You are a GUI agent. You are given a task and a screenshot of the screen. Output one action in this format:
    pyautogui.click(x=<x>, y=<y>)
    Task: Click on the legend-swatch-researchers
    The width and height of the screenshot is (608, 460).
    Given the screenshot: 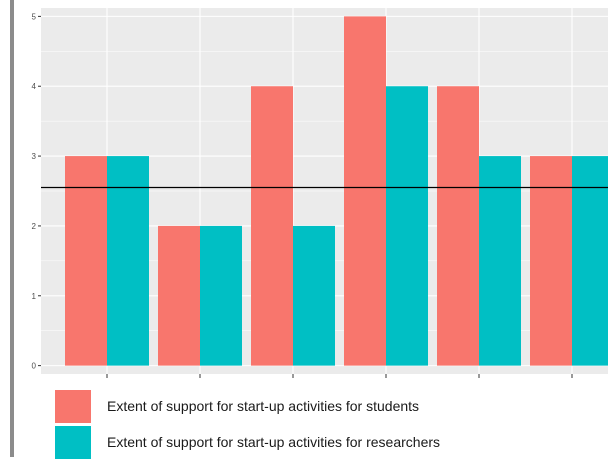 What is the action you would take?
    pyautogui.click(x=73, y=442)
    